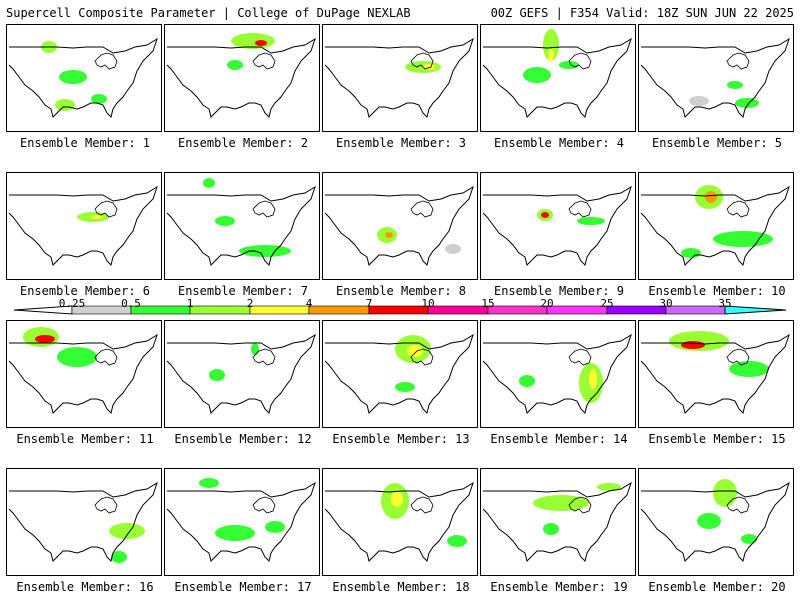 Image resolution: width=800 pixels, height=600 pixels. I want to click on panel-label: Ensemble Member: 8, so click(401, 291).